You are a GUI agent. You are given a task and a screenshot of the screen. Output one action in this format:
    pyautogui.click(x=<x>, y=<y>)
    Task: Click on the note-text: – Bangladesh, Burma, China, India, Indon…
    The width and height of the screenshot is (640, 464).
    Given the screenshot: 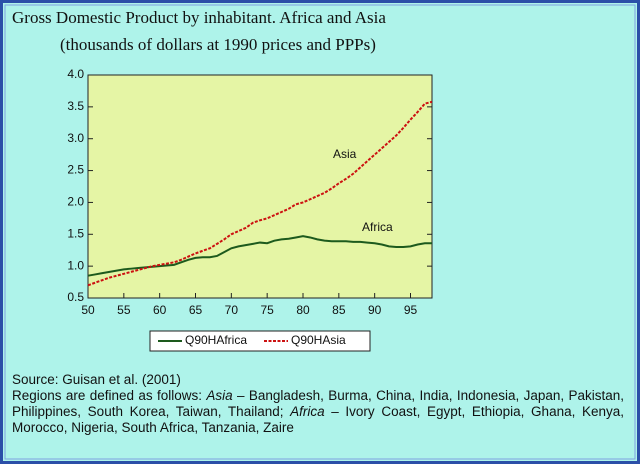 What is the action you would take?
    pyautogui.click(x=318, y=403)
    